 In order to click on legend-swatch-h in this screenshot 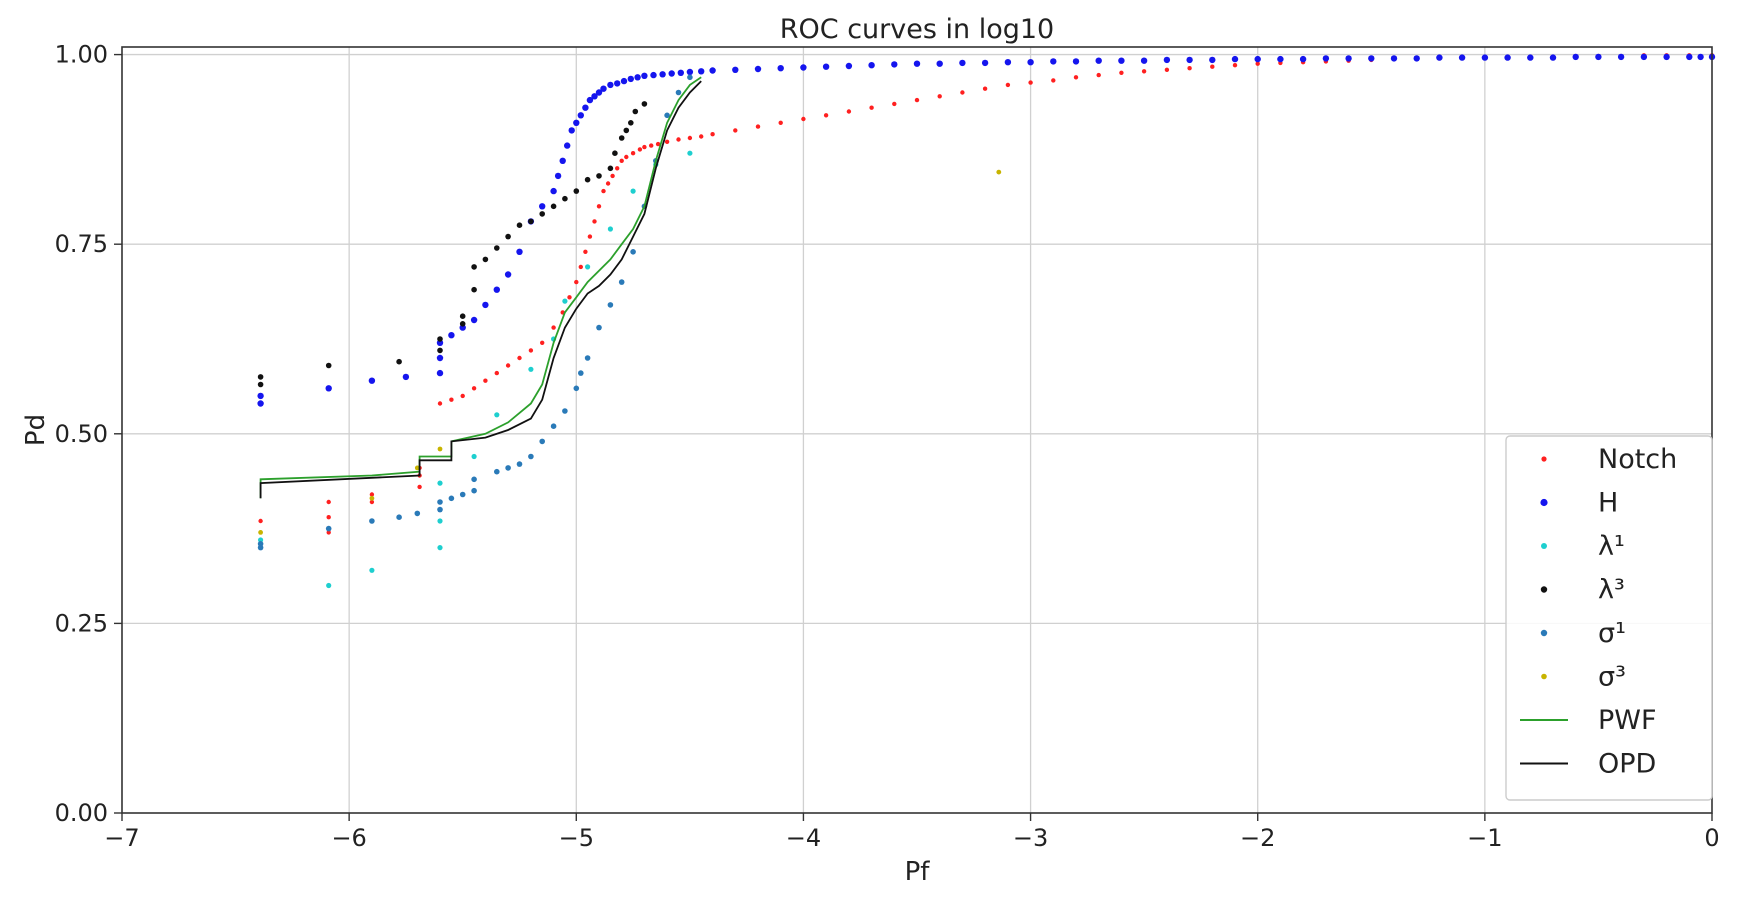, I will do `click(1544, 502)`.